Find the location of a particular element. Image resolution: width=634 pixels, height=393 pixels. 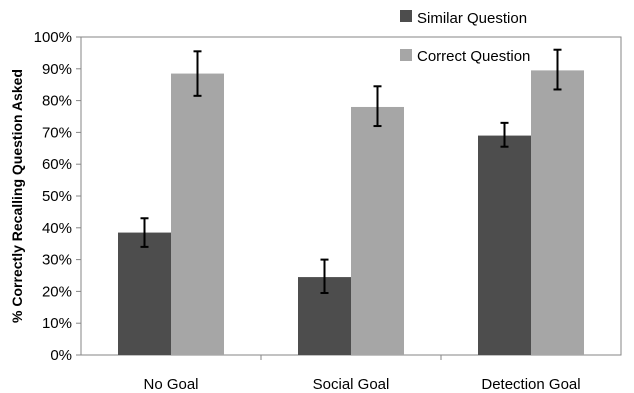

x-category-label: Detection Goal is located at coordinates (530, 384).